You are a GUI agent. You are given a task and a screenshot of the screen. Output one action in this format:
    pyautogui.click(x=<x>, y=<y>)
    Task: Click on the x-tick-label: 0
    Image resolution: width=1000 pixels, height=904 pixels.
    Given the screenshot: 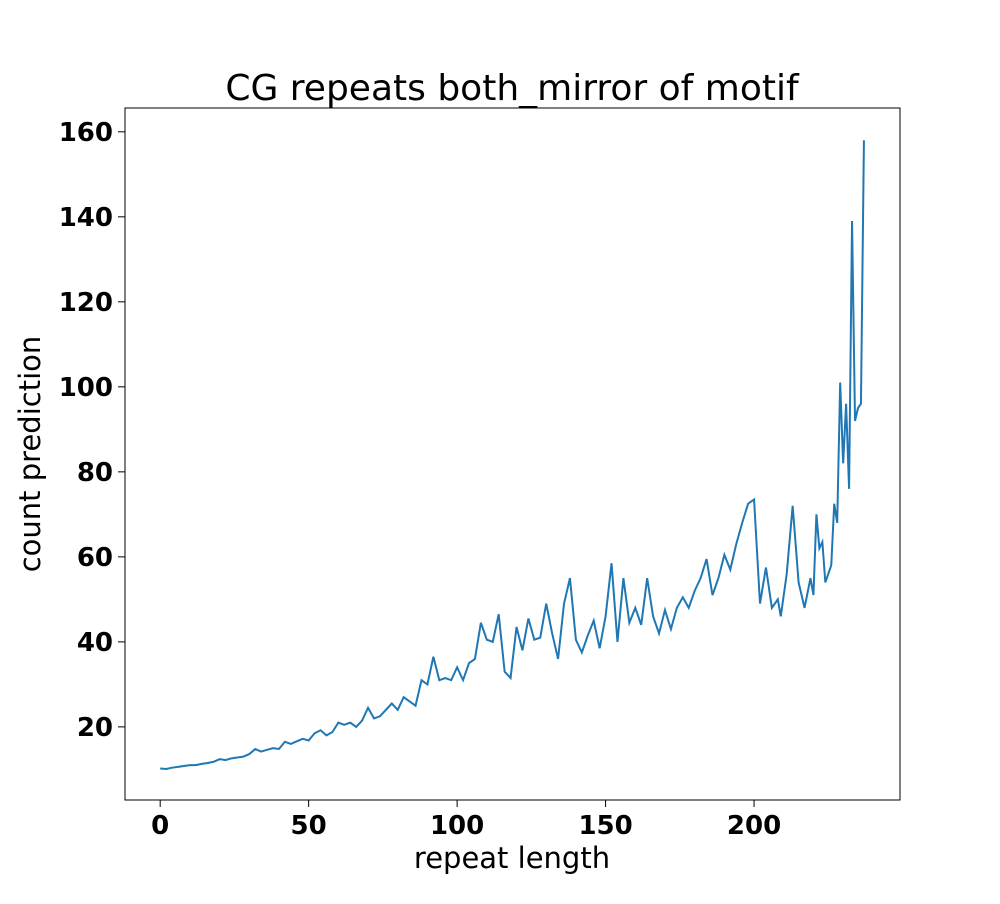 What is the action you would take?
    pyautogui.click(x=160, y=826)
    